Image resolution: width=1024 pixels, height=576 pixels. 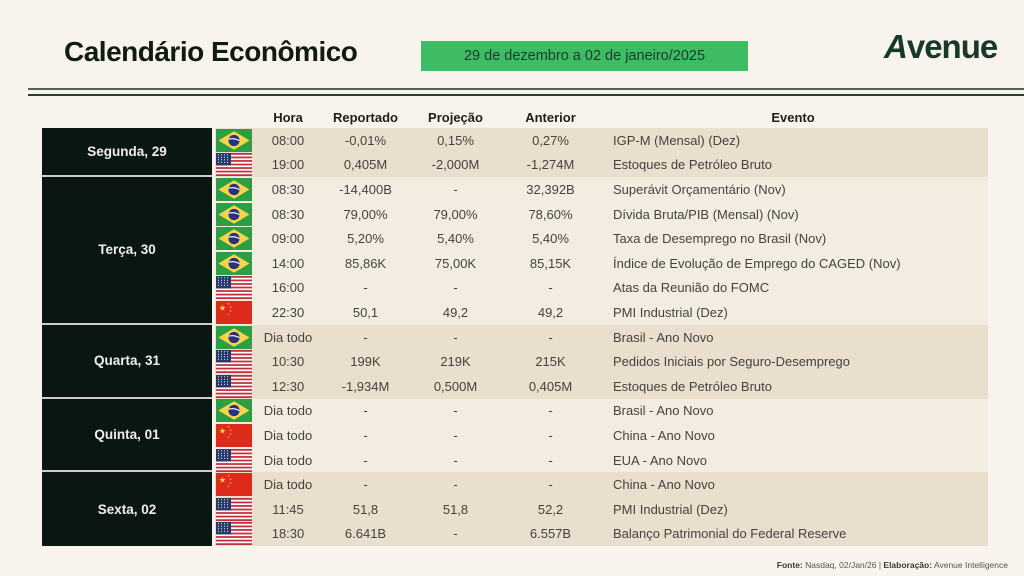 I want to click on date-range-text: 29 de dezembro a 02 de janeiro/2025, so click(x=584, y=56).